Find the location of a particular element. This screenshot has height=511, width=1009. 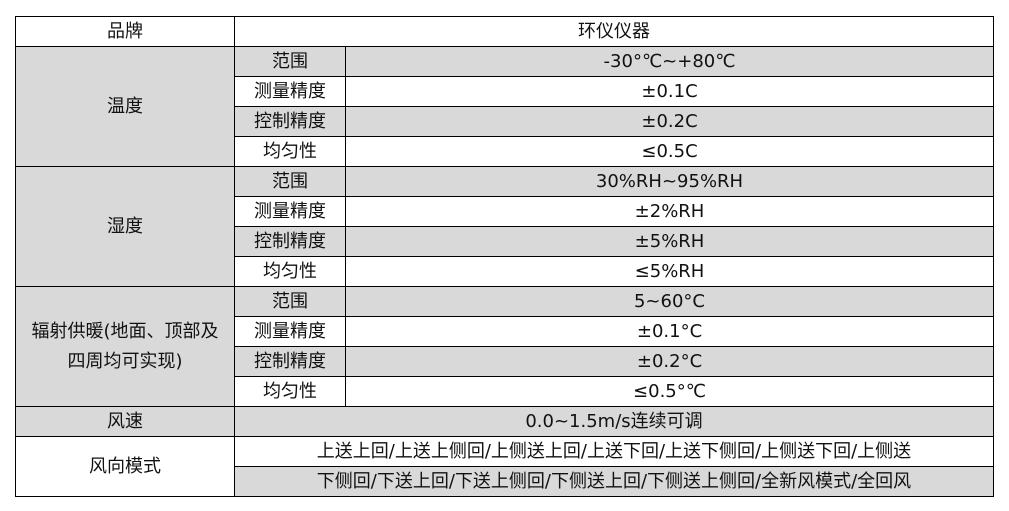

wind-mode-row: 下侧回/下送上回/下送上侧回/下侧送上回/下侧送上侧回/全新风模式/全回风 is located at coordinates (505, 481).